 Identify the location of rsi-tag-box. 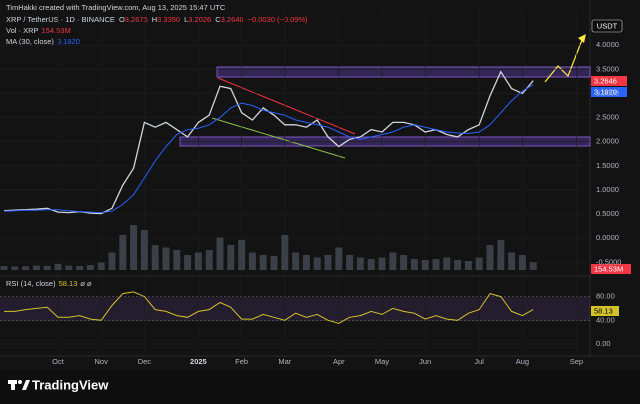
(605, 311).